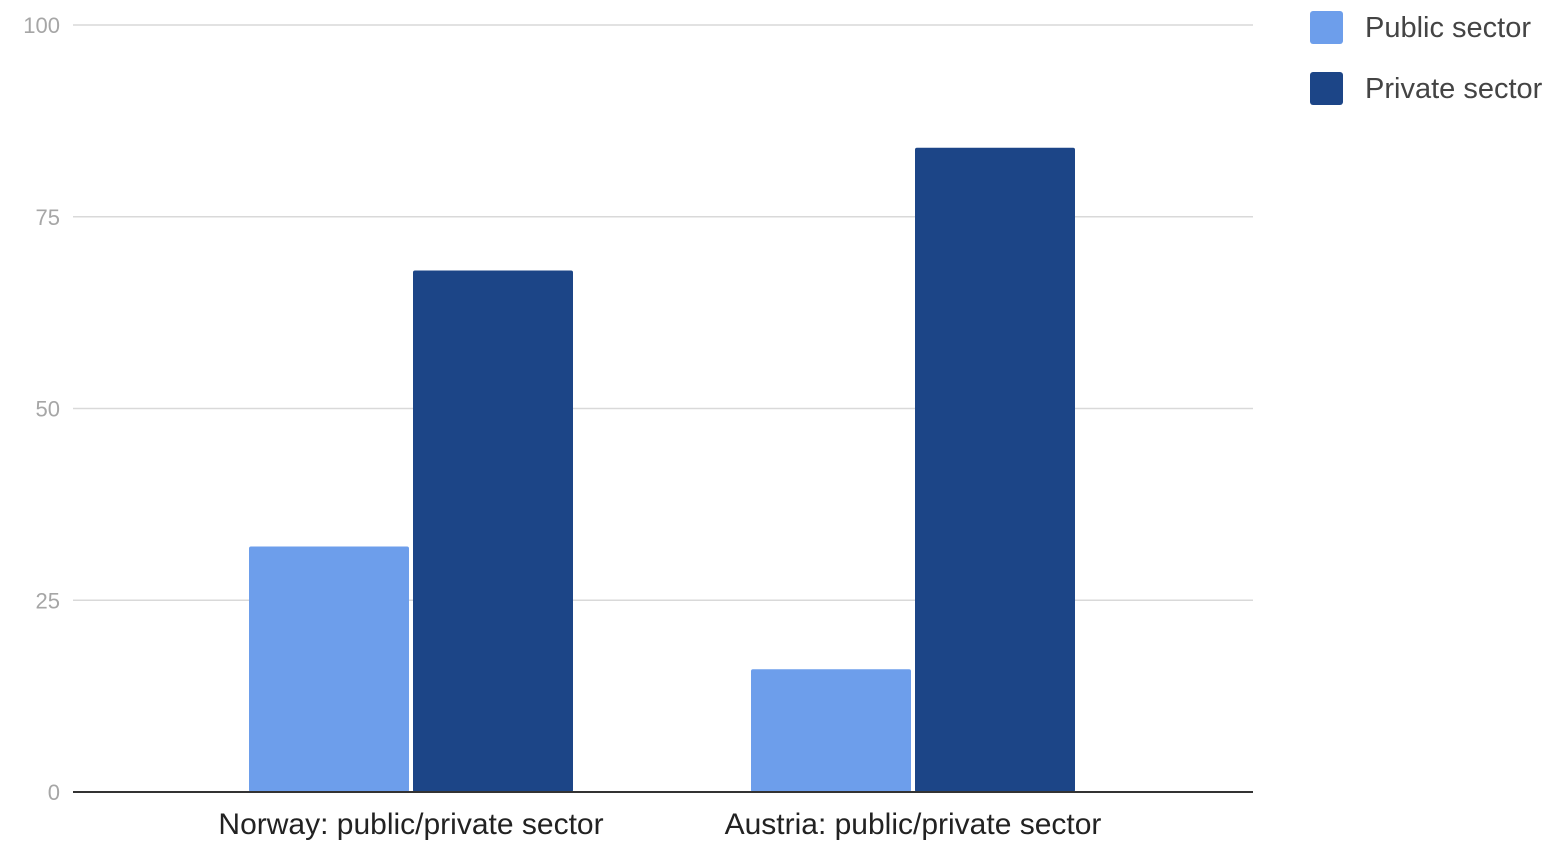 This screenshot has width=1553, height=848. I want to click on y-tick-label: 100, so click(41, 25).